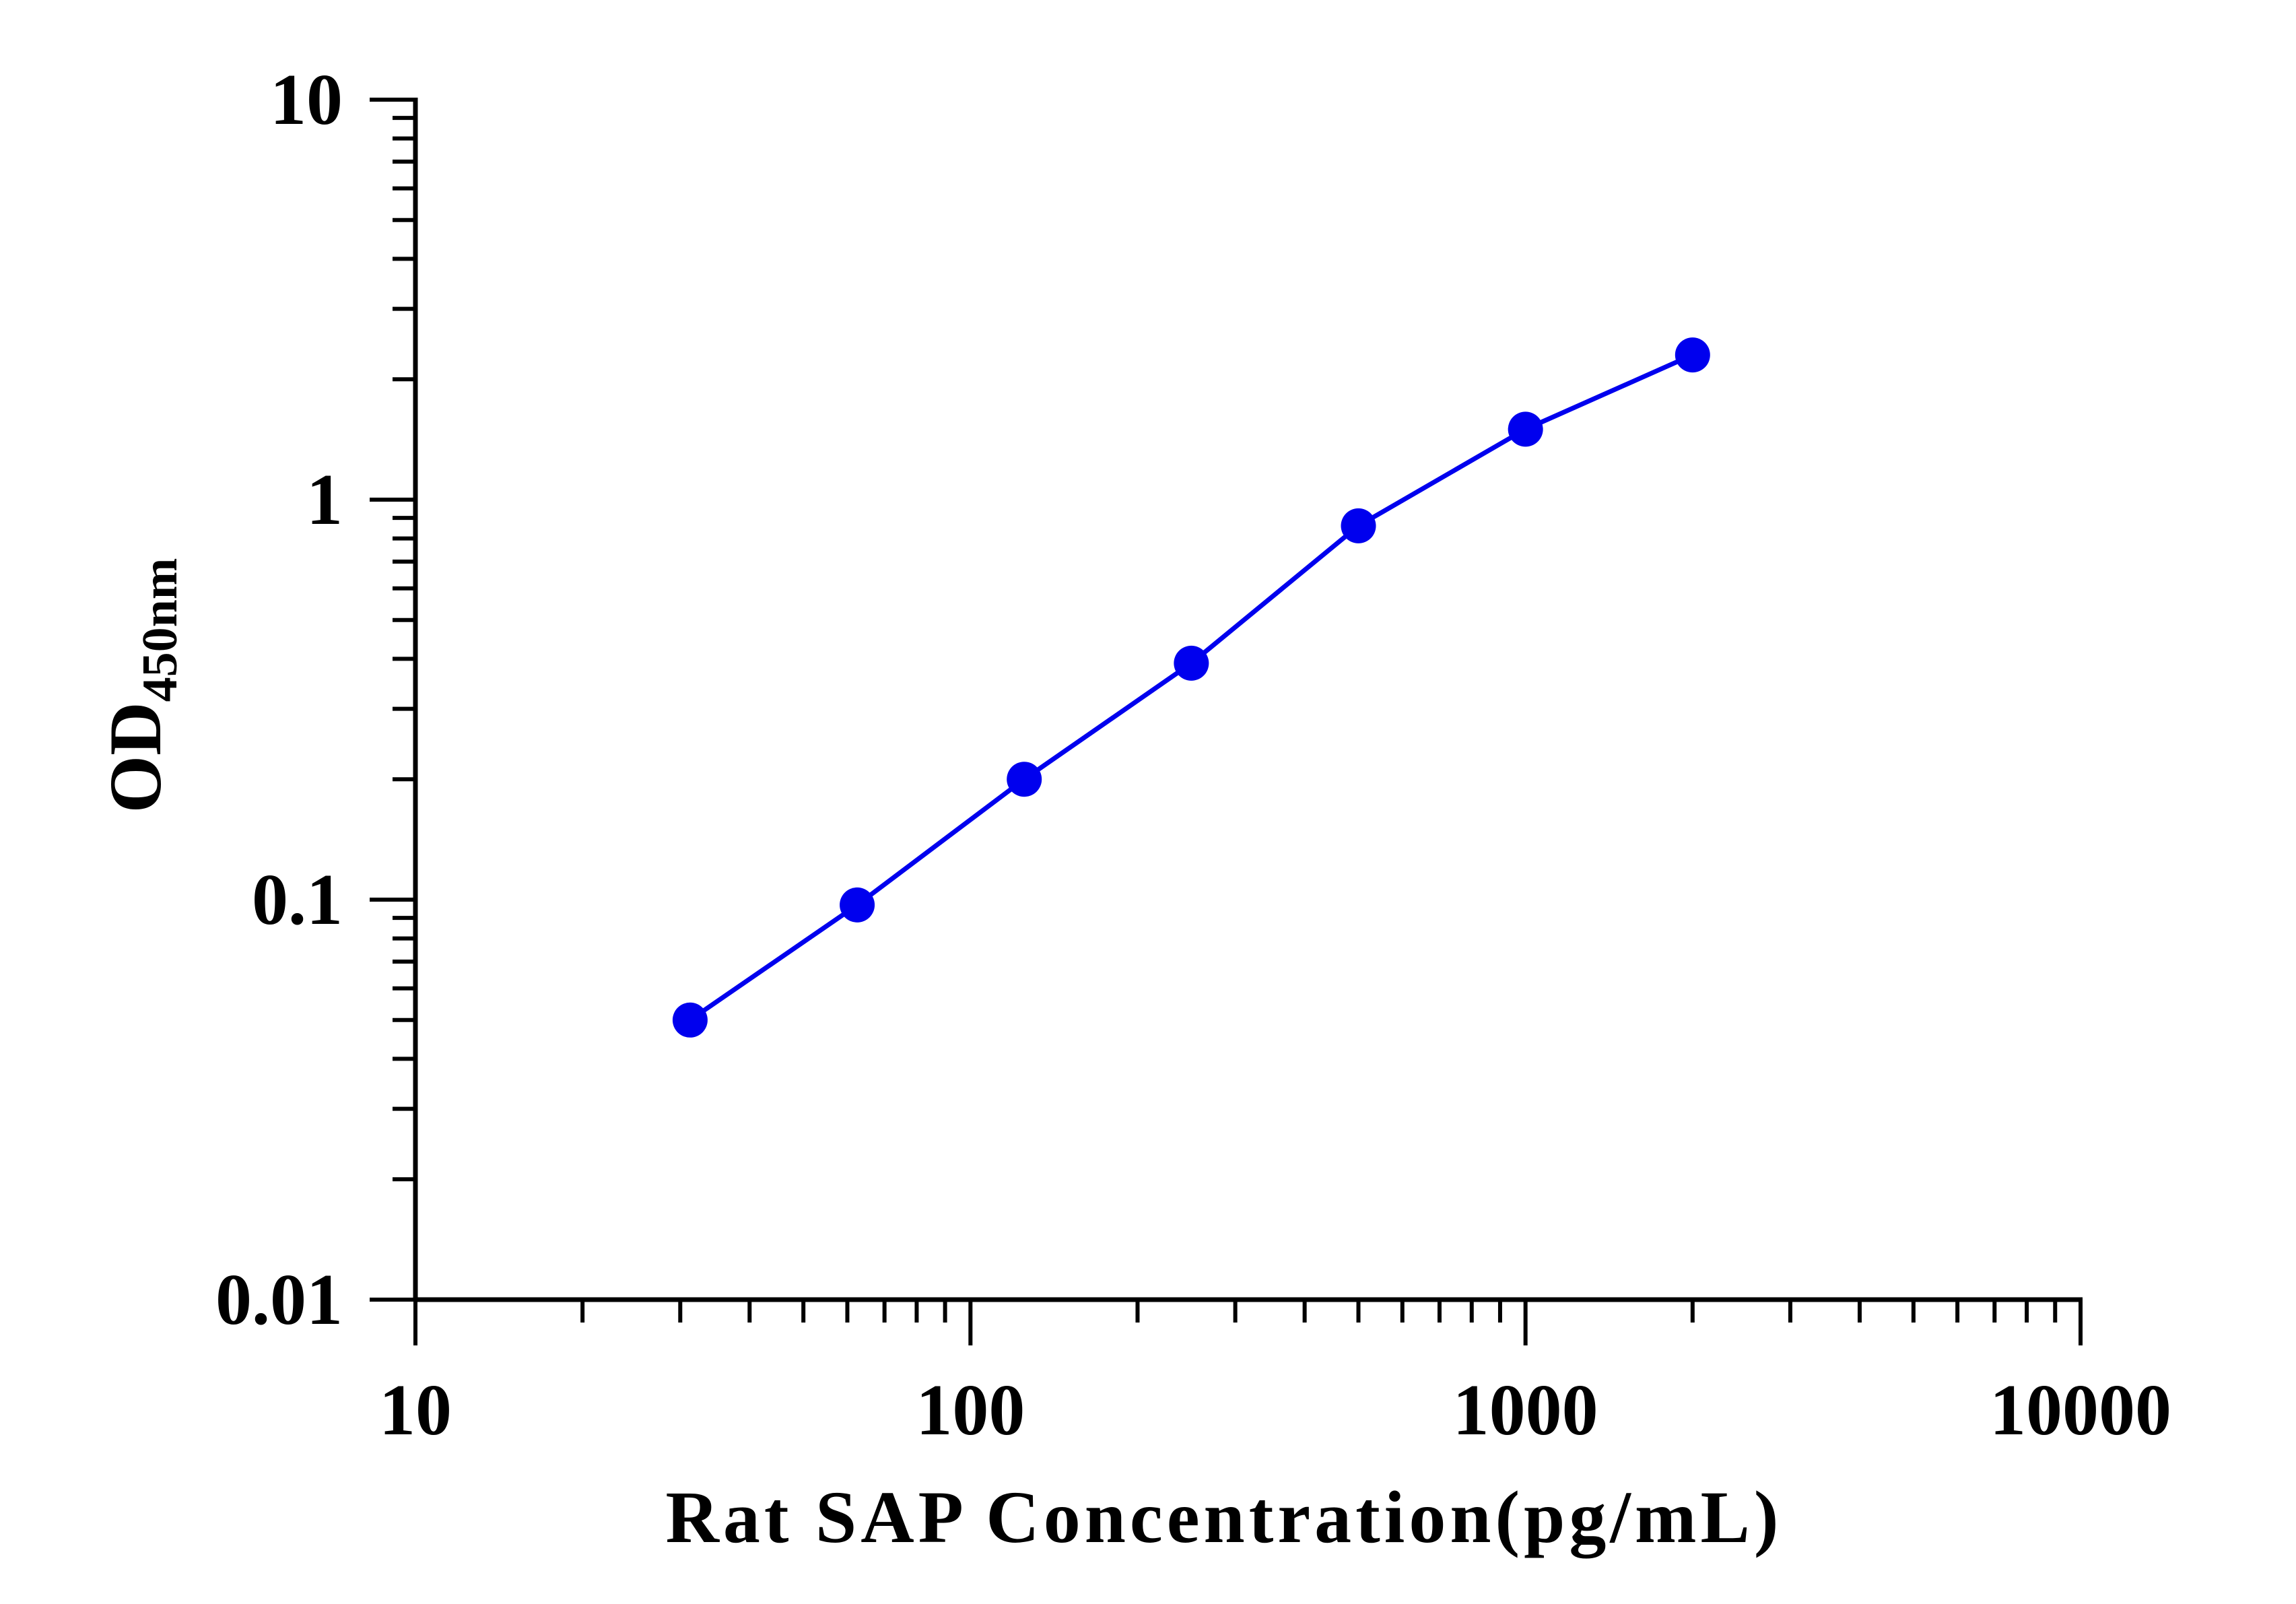  Describe the element at coordinates (306, 100) in the screenshot. I see `y-tick-label: 10` at that location.